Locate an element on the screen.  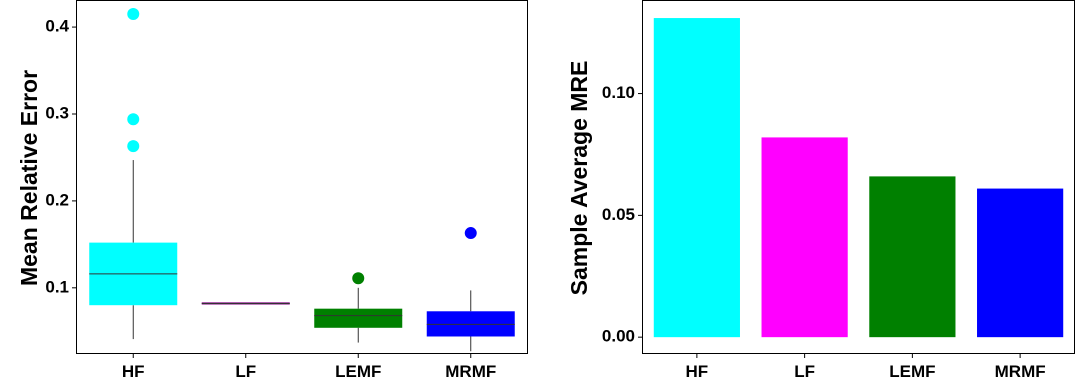
boxplot-x-tick-label: LEMF is located at coordinates (358, 371).